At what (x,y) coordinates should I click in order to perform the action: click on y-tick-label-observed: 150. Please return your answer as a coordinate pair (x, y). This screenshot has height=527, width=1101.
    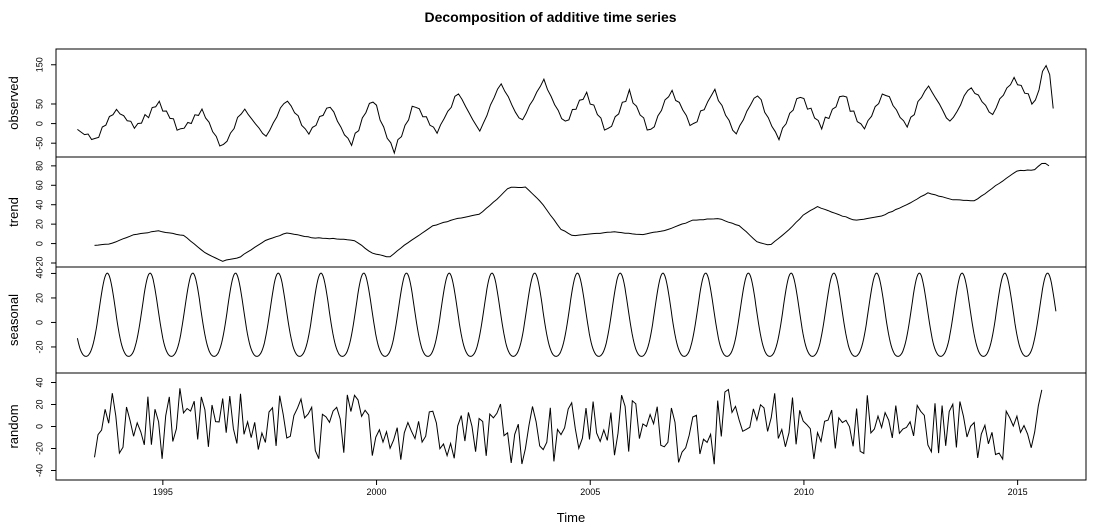
    Looking at the image, I should click on (39, 64).